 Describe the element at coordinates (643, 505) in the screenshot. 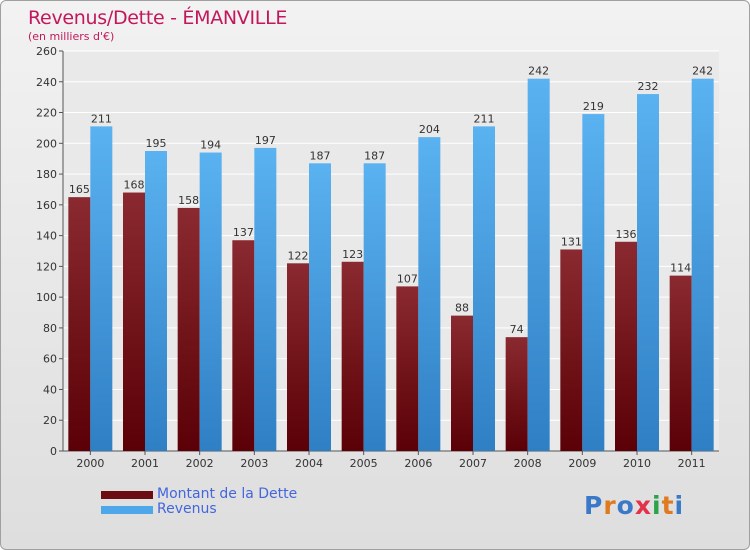

I see `logo-letter: x` at that location.